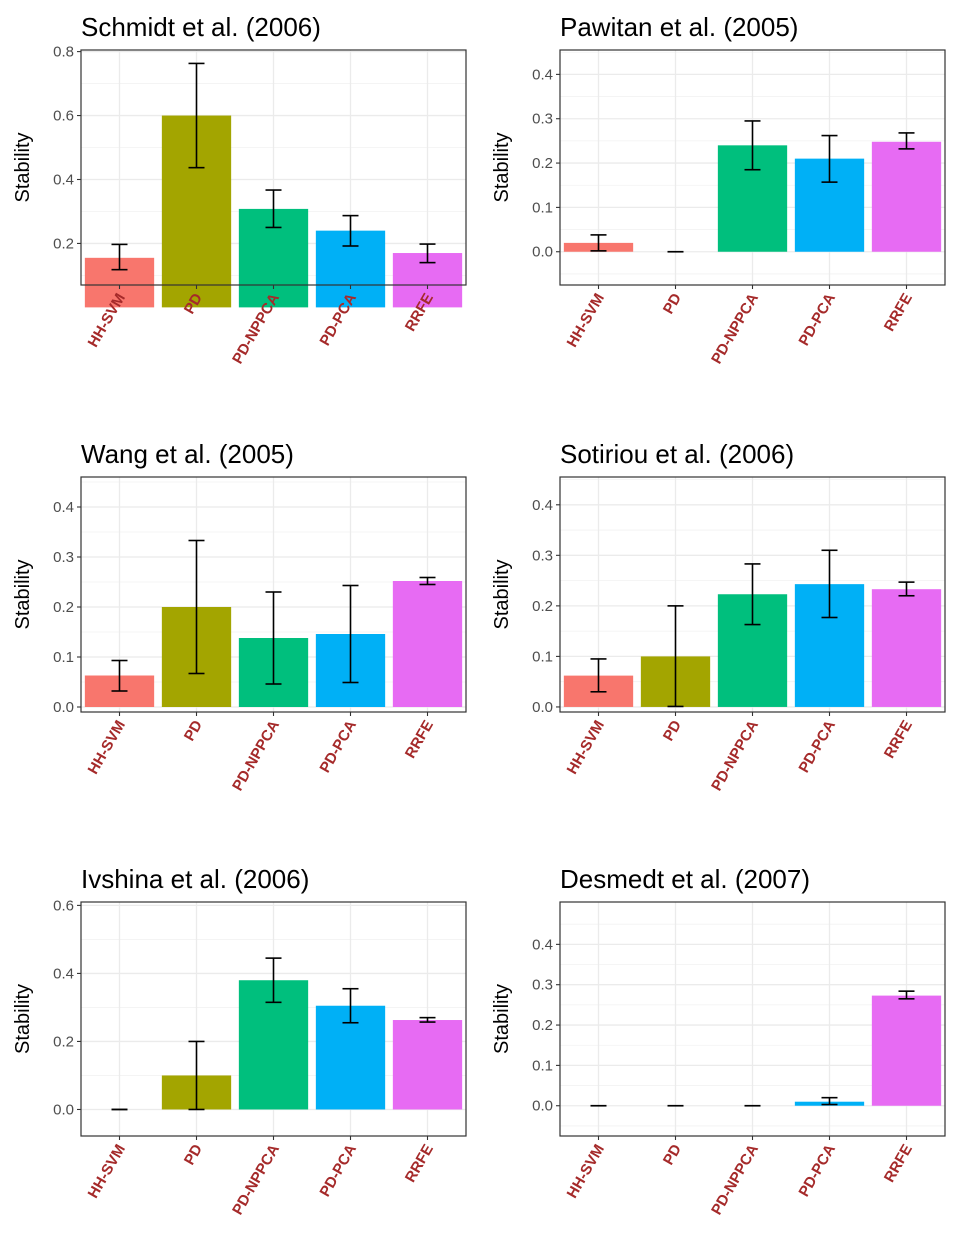 The height and width of the screenshot is (1251, 957). I want to click on panel-title: Ivshina et al. (2006), so click(195, 879).